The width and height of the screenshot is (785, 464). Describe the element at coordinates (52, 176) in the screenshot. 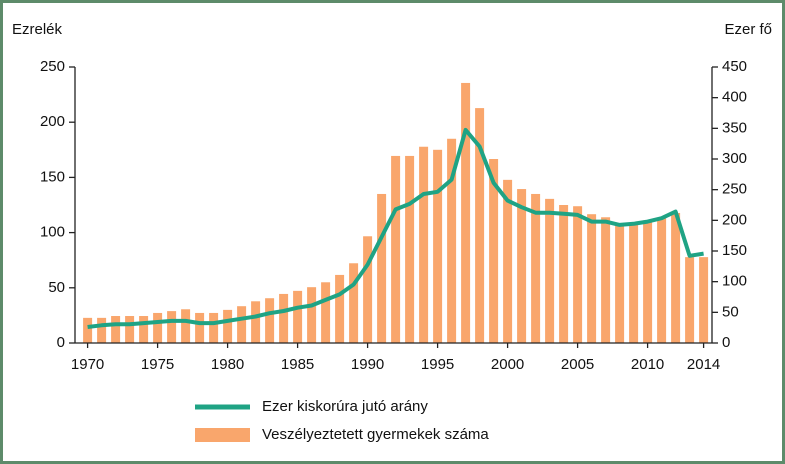

I see `y-tick-label: 150` at that location.